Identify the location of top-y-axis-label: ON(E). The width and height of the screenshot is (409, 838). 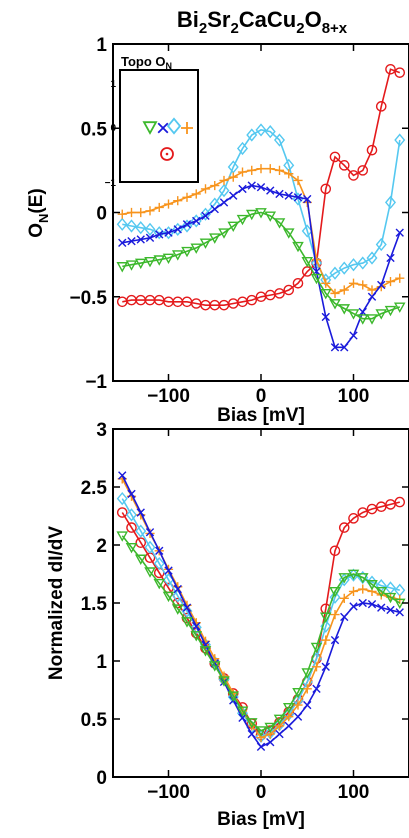
(38, 213).